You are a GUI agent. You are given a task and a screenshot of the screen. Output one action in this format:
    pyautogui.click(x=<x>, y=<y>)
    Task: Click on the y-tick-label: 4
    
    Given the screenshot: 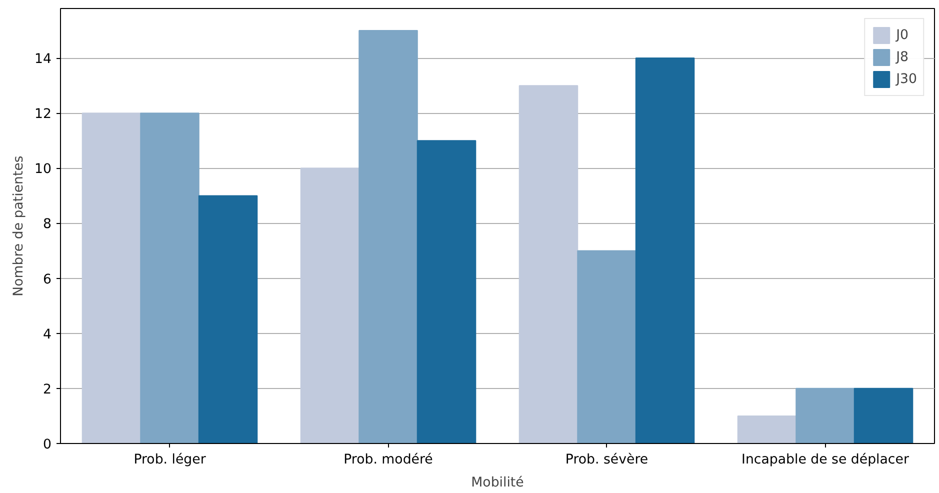 What is the action you would take?
    pyautogui.click(x=47, y=334)
    